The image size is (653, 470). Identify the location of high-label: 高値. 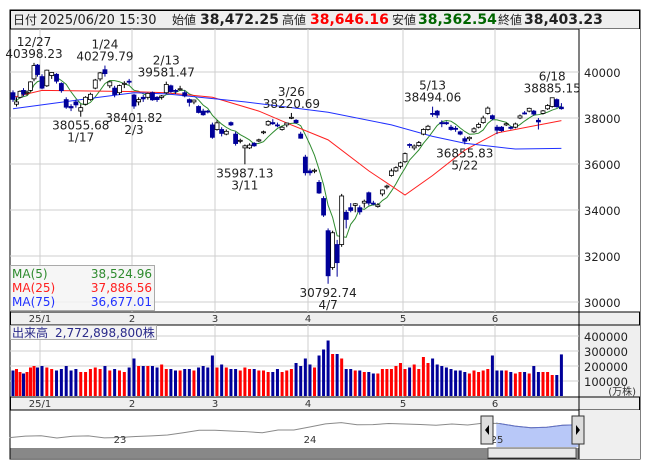
(294, 19).